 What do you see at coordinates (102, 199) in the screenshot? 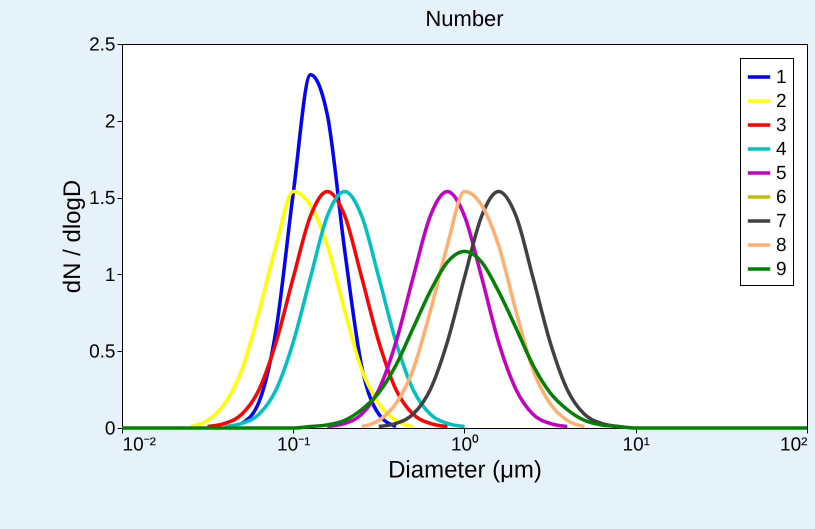
I see `y-tick-label: 1.5` at bounding box center [102, 199].